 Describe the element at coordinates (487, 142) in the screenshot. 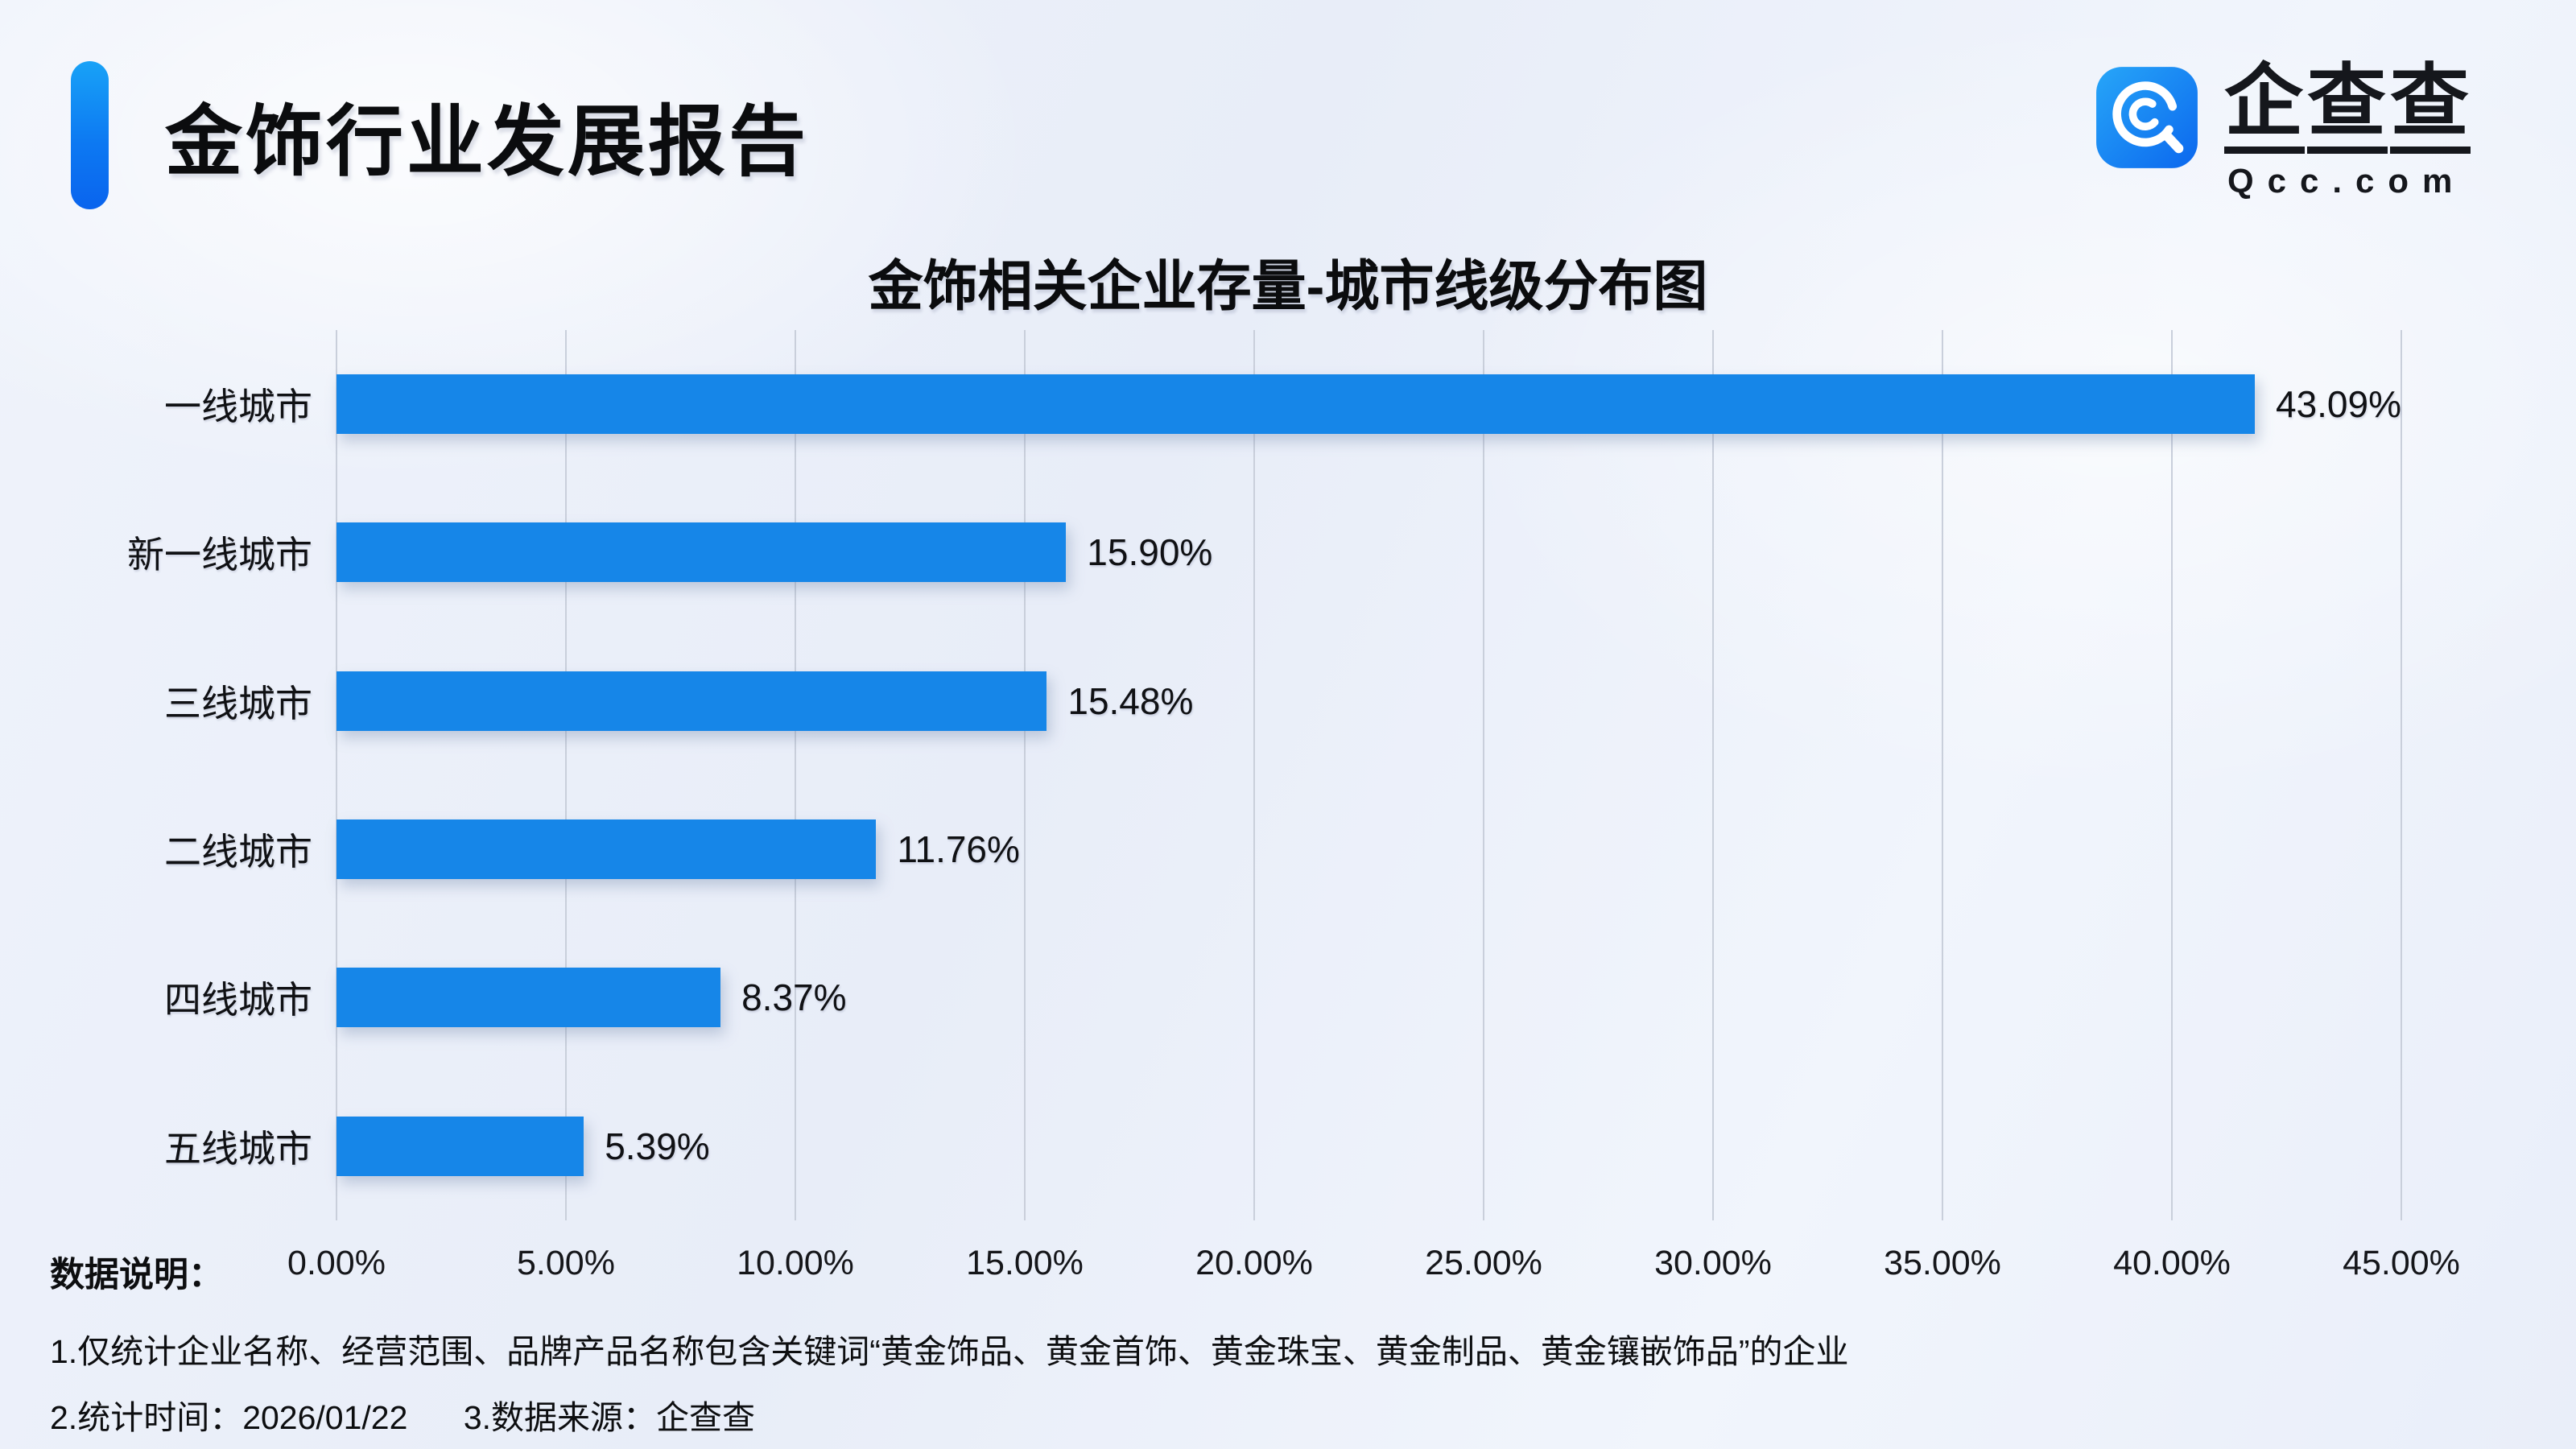

I see `report-title: 金饰行业发展报告` at that location.